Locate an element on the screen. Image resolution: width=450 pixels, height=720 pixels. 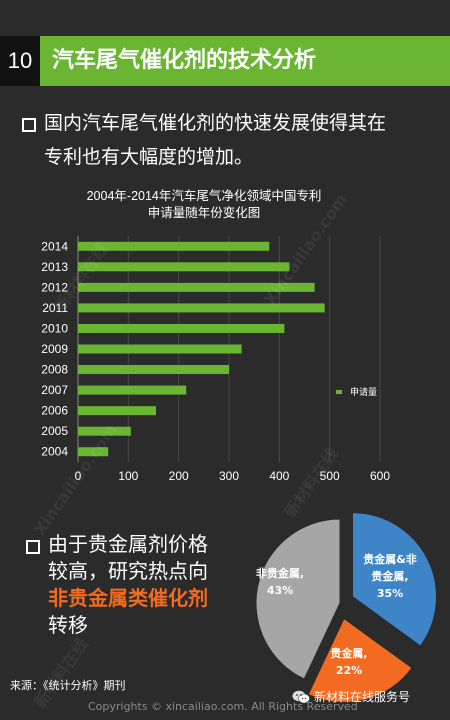
page-title: 汽车尾气催化剂的技术分析 is located at coordinates (184, 60).